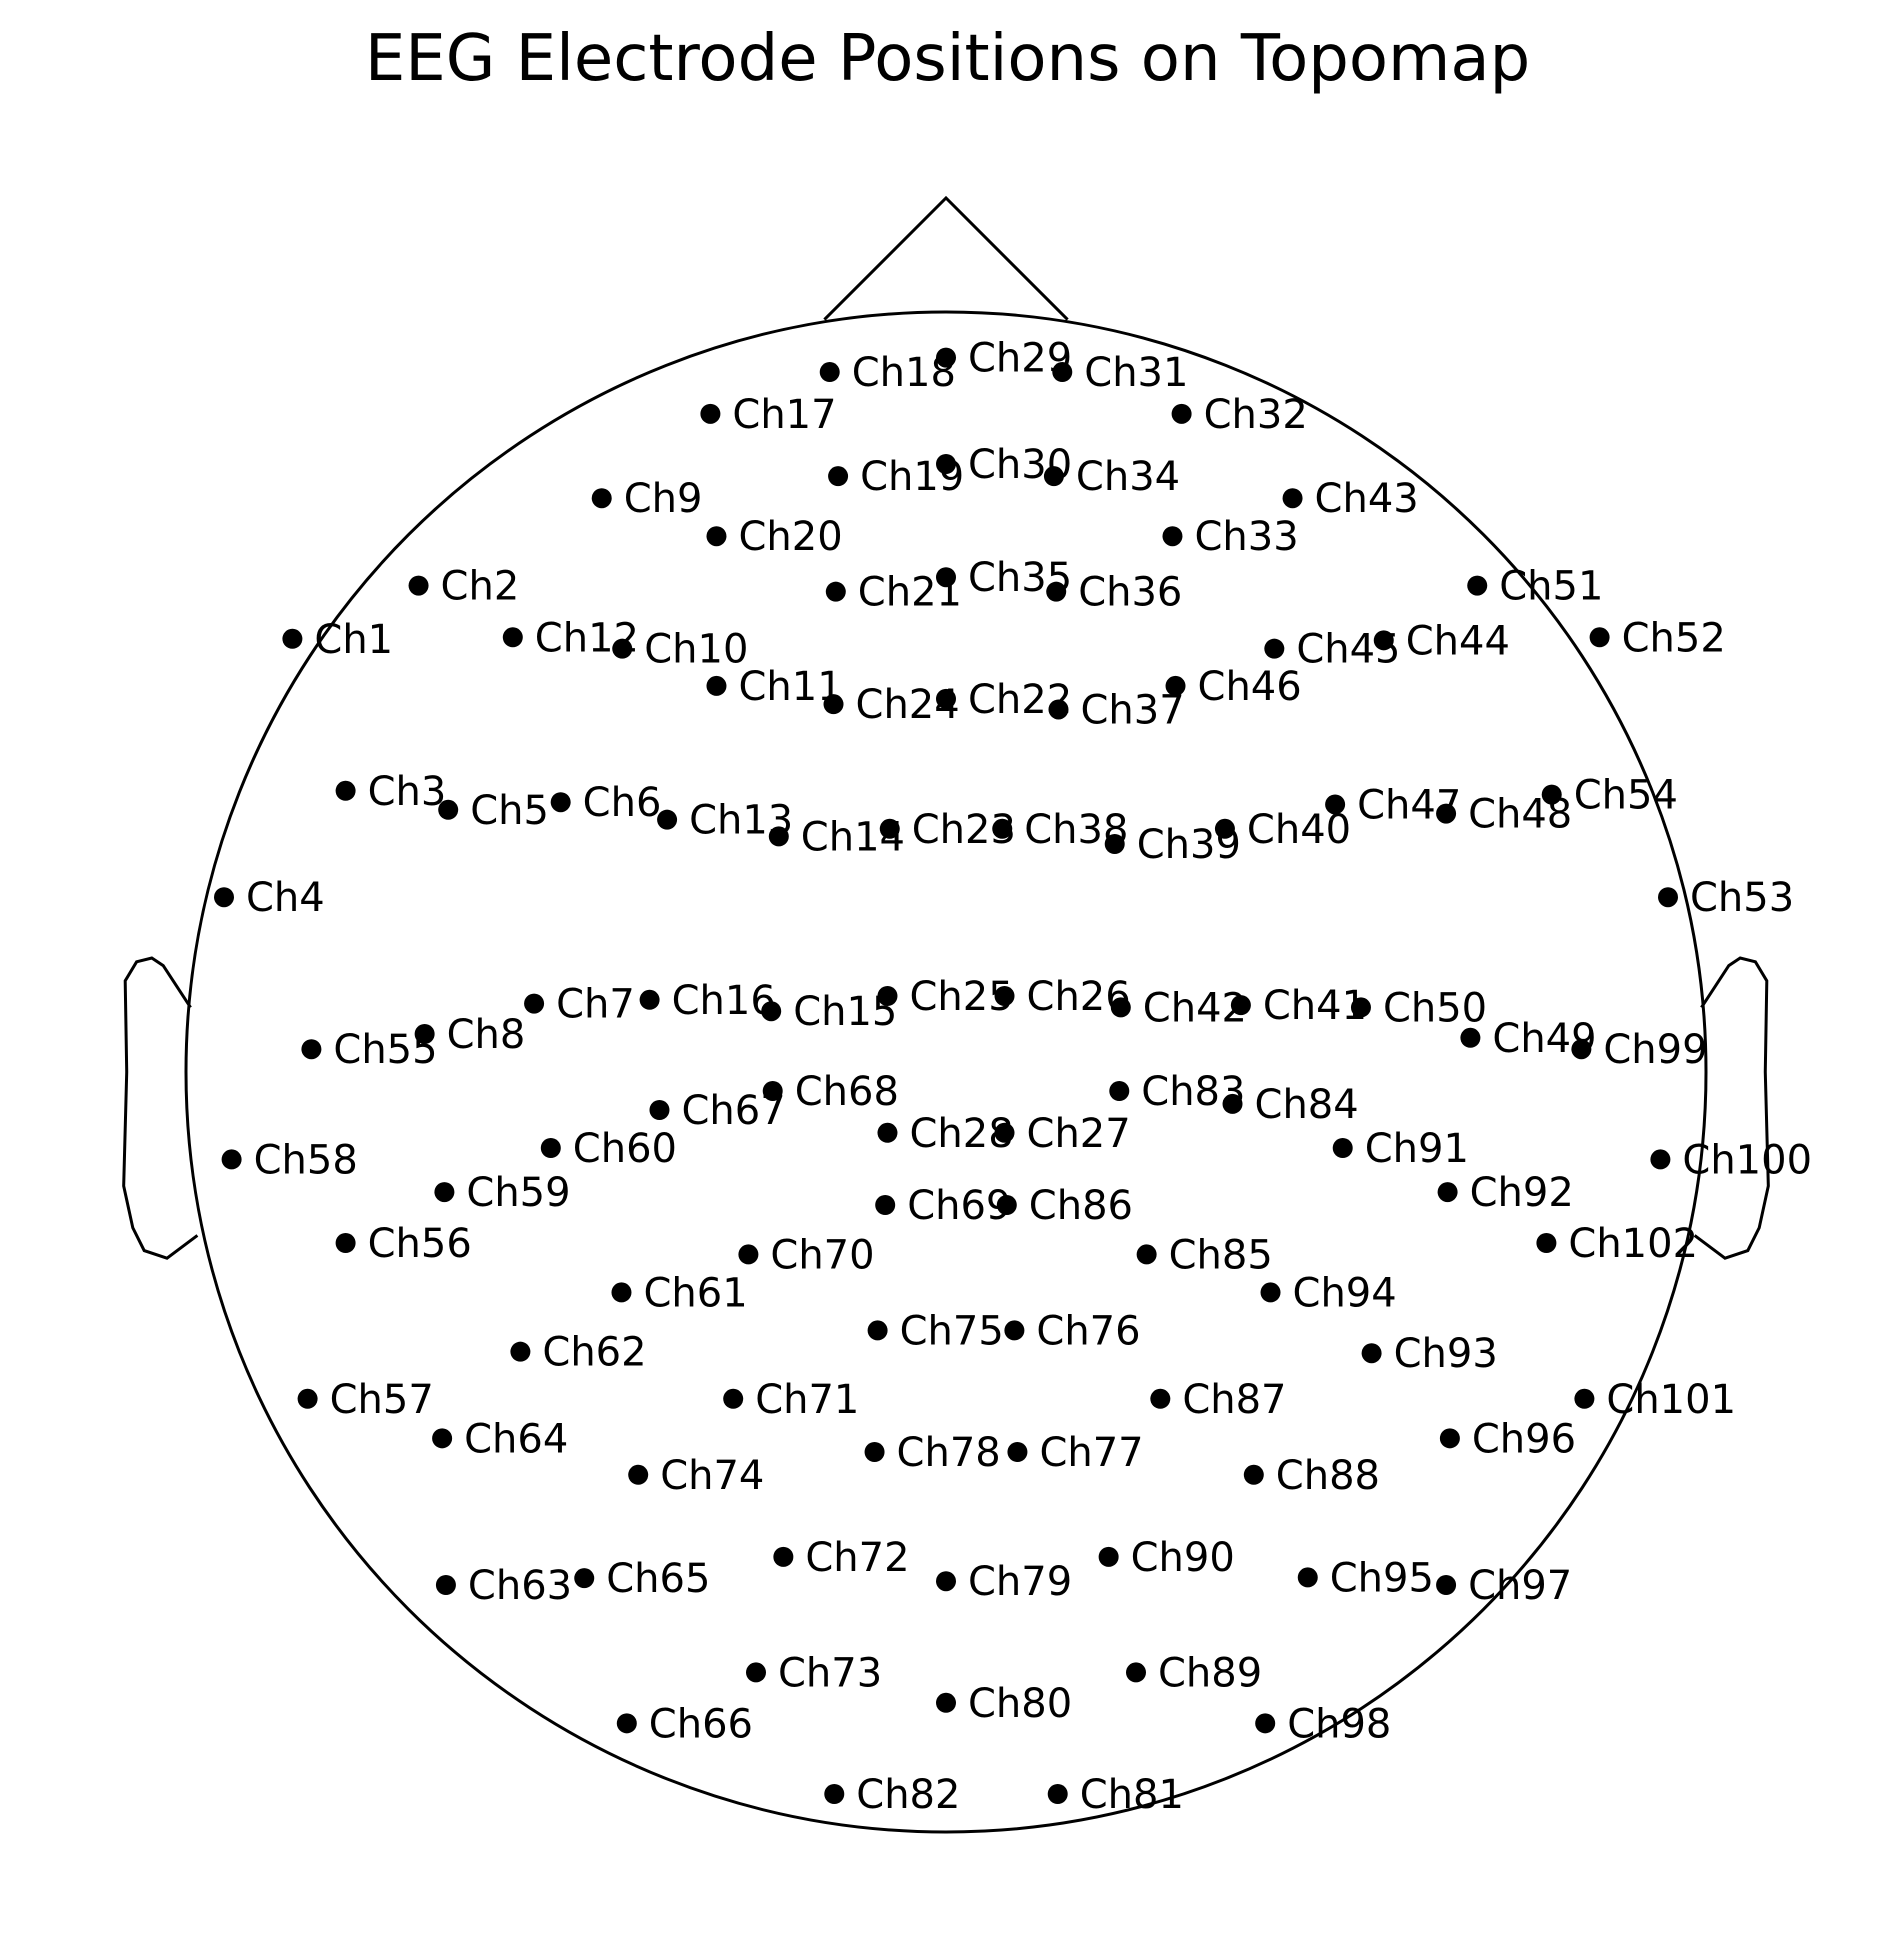 The image size is (1895, 1959). Describe the element at coordinates (570, 638) in the screenshot. I see `electrode-ch12: Ch12` at that location.